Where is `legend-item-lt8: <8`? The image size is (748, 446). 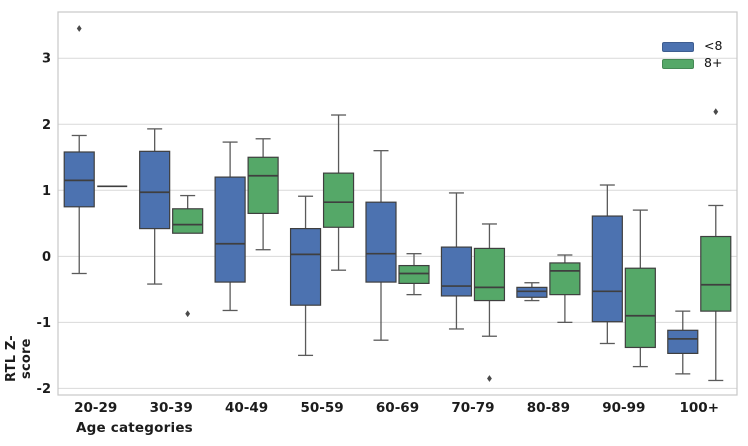
legend-item-lt8: <8 is located at coordinates (692, 46).